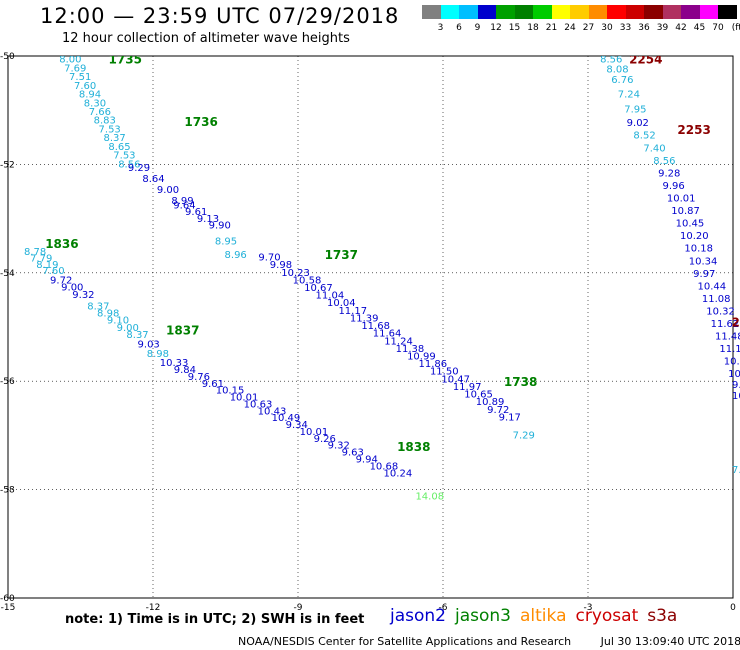 The width and height of the screenshot is (740, 650). What do you see at coordinates (455, 379) in the screenshot?
I see `wave-height-value: 10.47` at bounding box center [455, 379].